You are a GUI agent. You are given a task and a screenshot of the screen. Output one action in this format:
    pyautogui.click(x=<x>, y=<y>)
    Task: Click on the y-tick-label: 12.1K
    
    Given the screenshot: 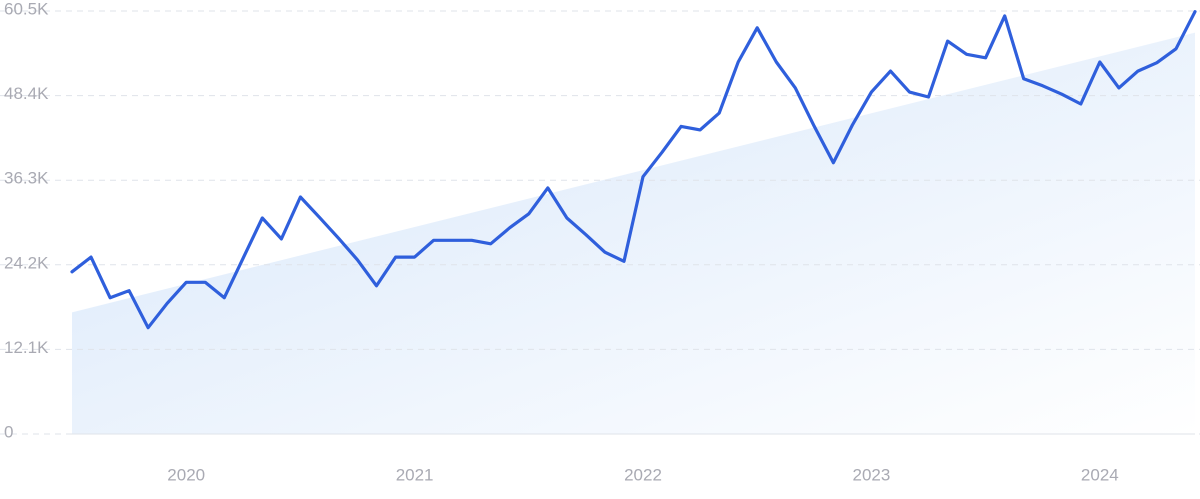 What is the action you would take?
    pyautogui.click(x=26, y=347)
    